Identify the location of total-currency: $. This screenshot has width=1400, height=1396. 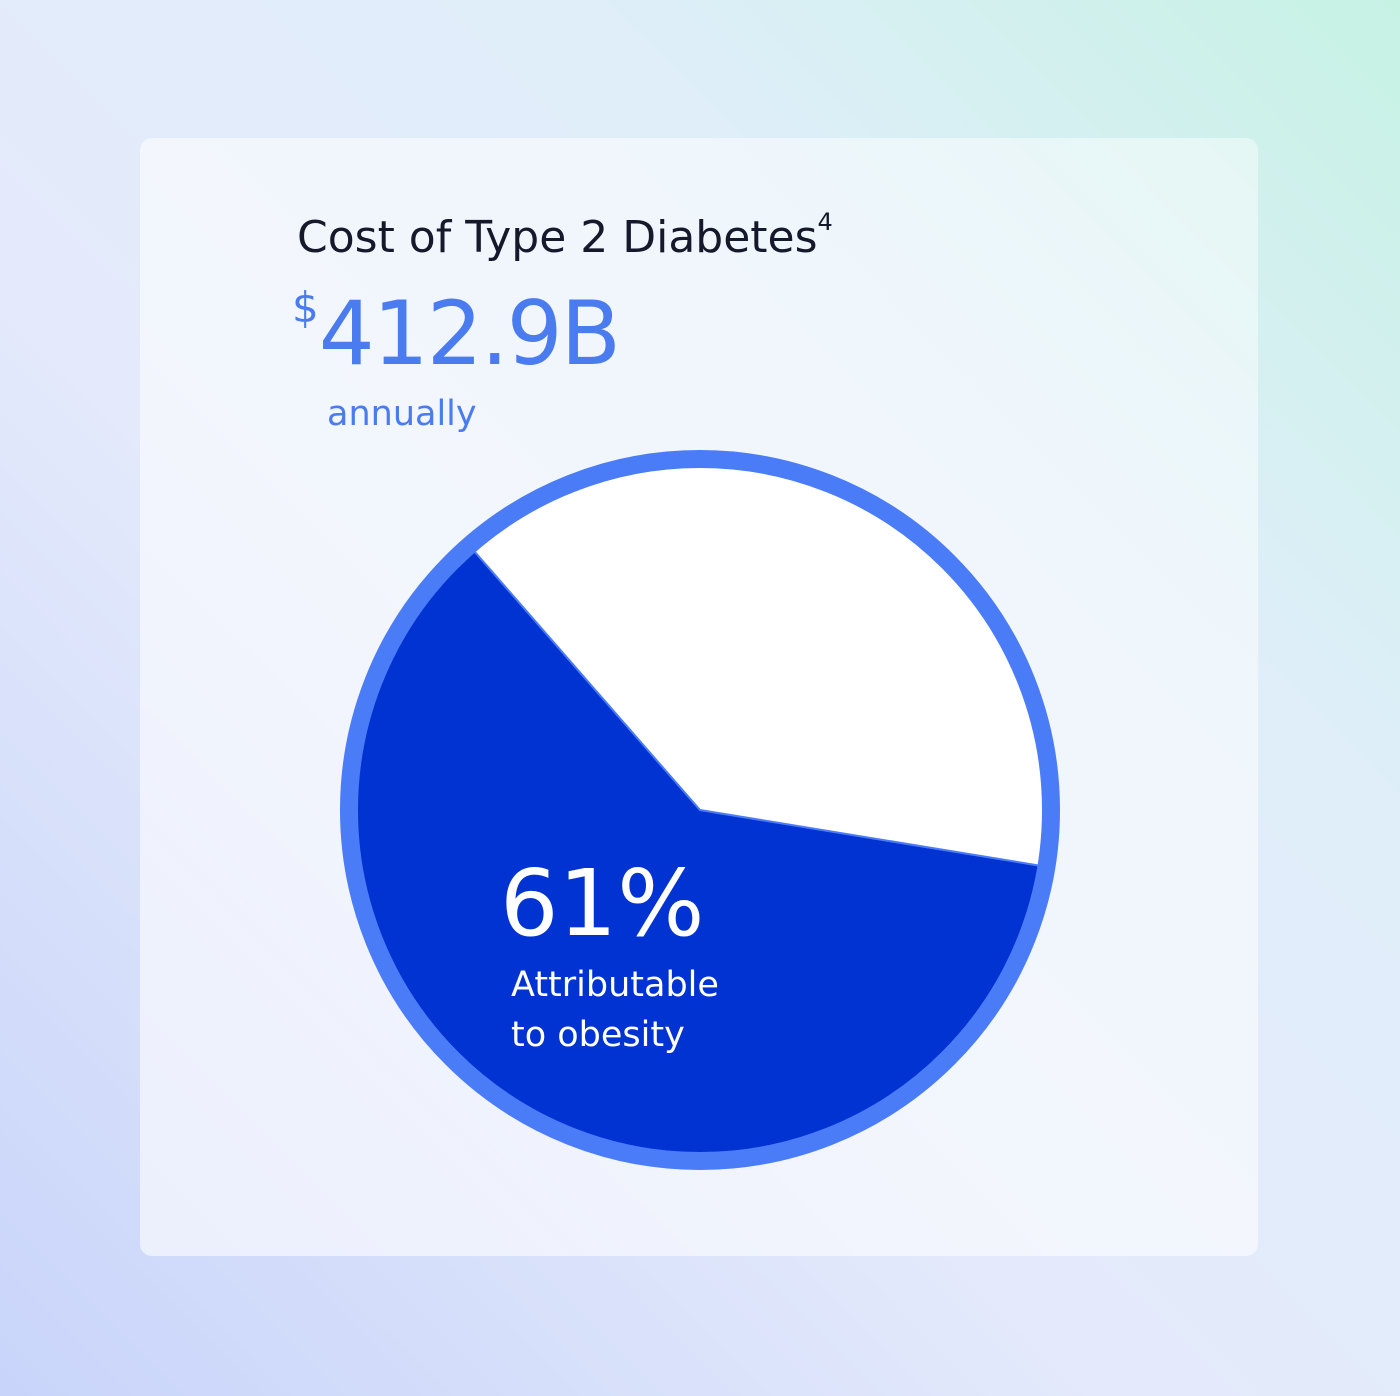
(305, 307).